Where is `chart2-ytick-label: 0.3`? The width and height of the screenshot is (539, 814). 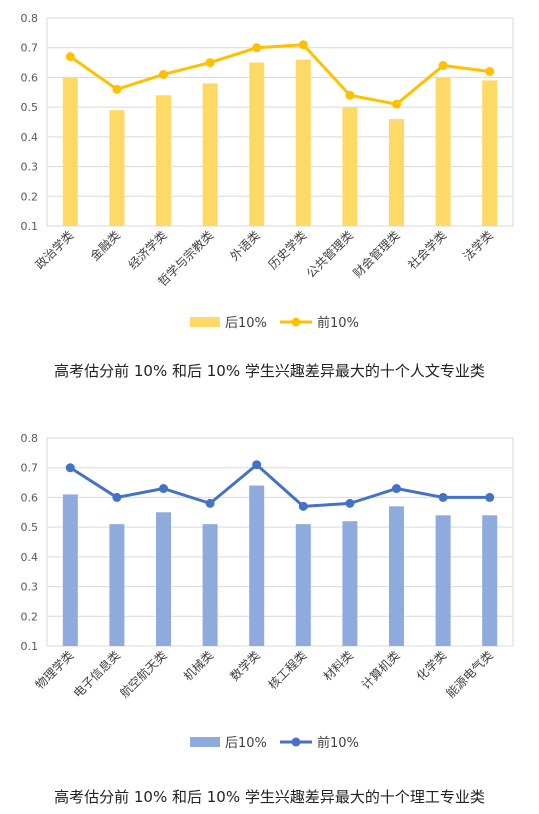
chart2-ytick-label: 0.3 is located at coordinates (30, 587).